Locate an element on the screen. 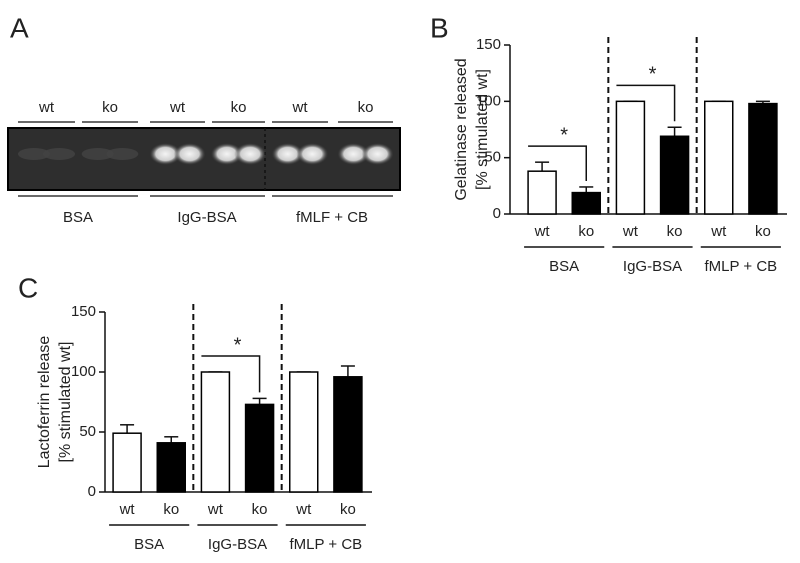  panel-label: B is located at coordinates (439, 27).